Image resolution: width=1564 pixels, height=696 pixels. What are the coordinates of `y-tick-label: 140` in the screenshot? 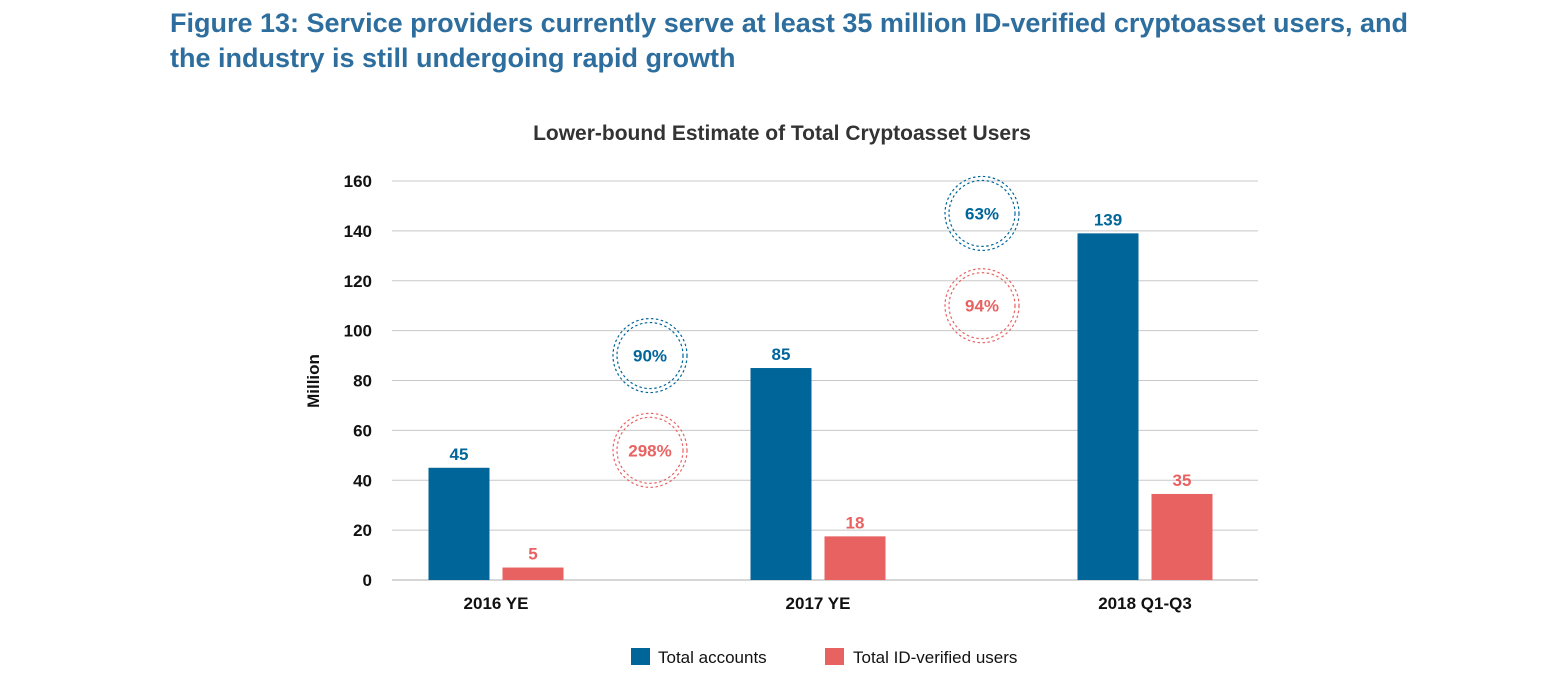 It's located at (358, 231).